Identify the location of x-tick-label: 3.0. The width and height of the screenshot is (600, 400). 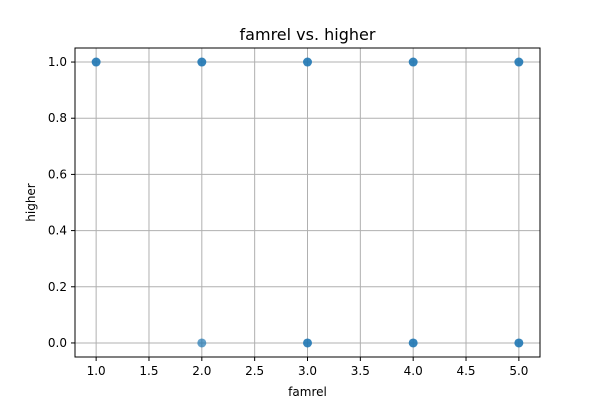
(307, 371).